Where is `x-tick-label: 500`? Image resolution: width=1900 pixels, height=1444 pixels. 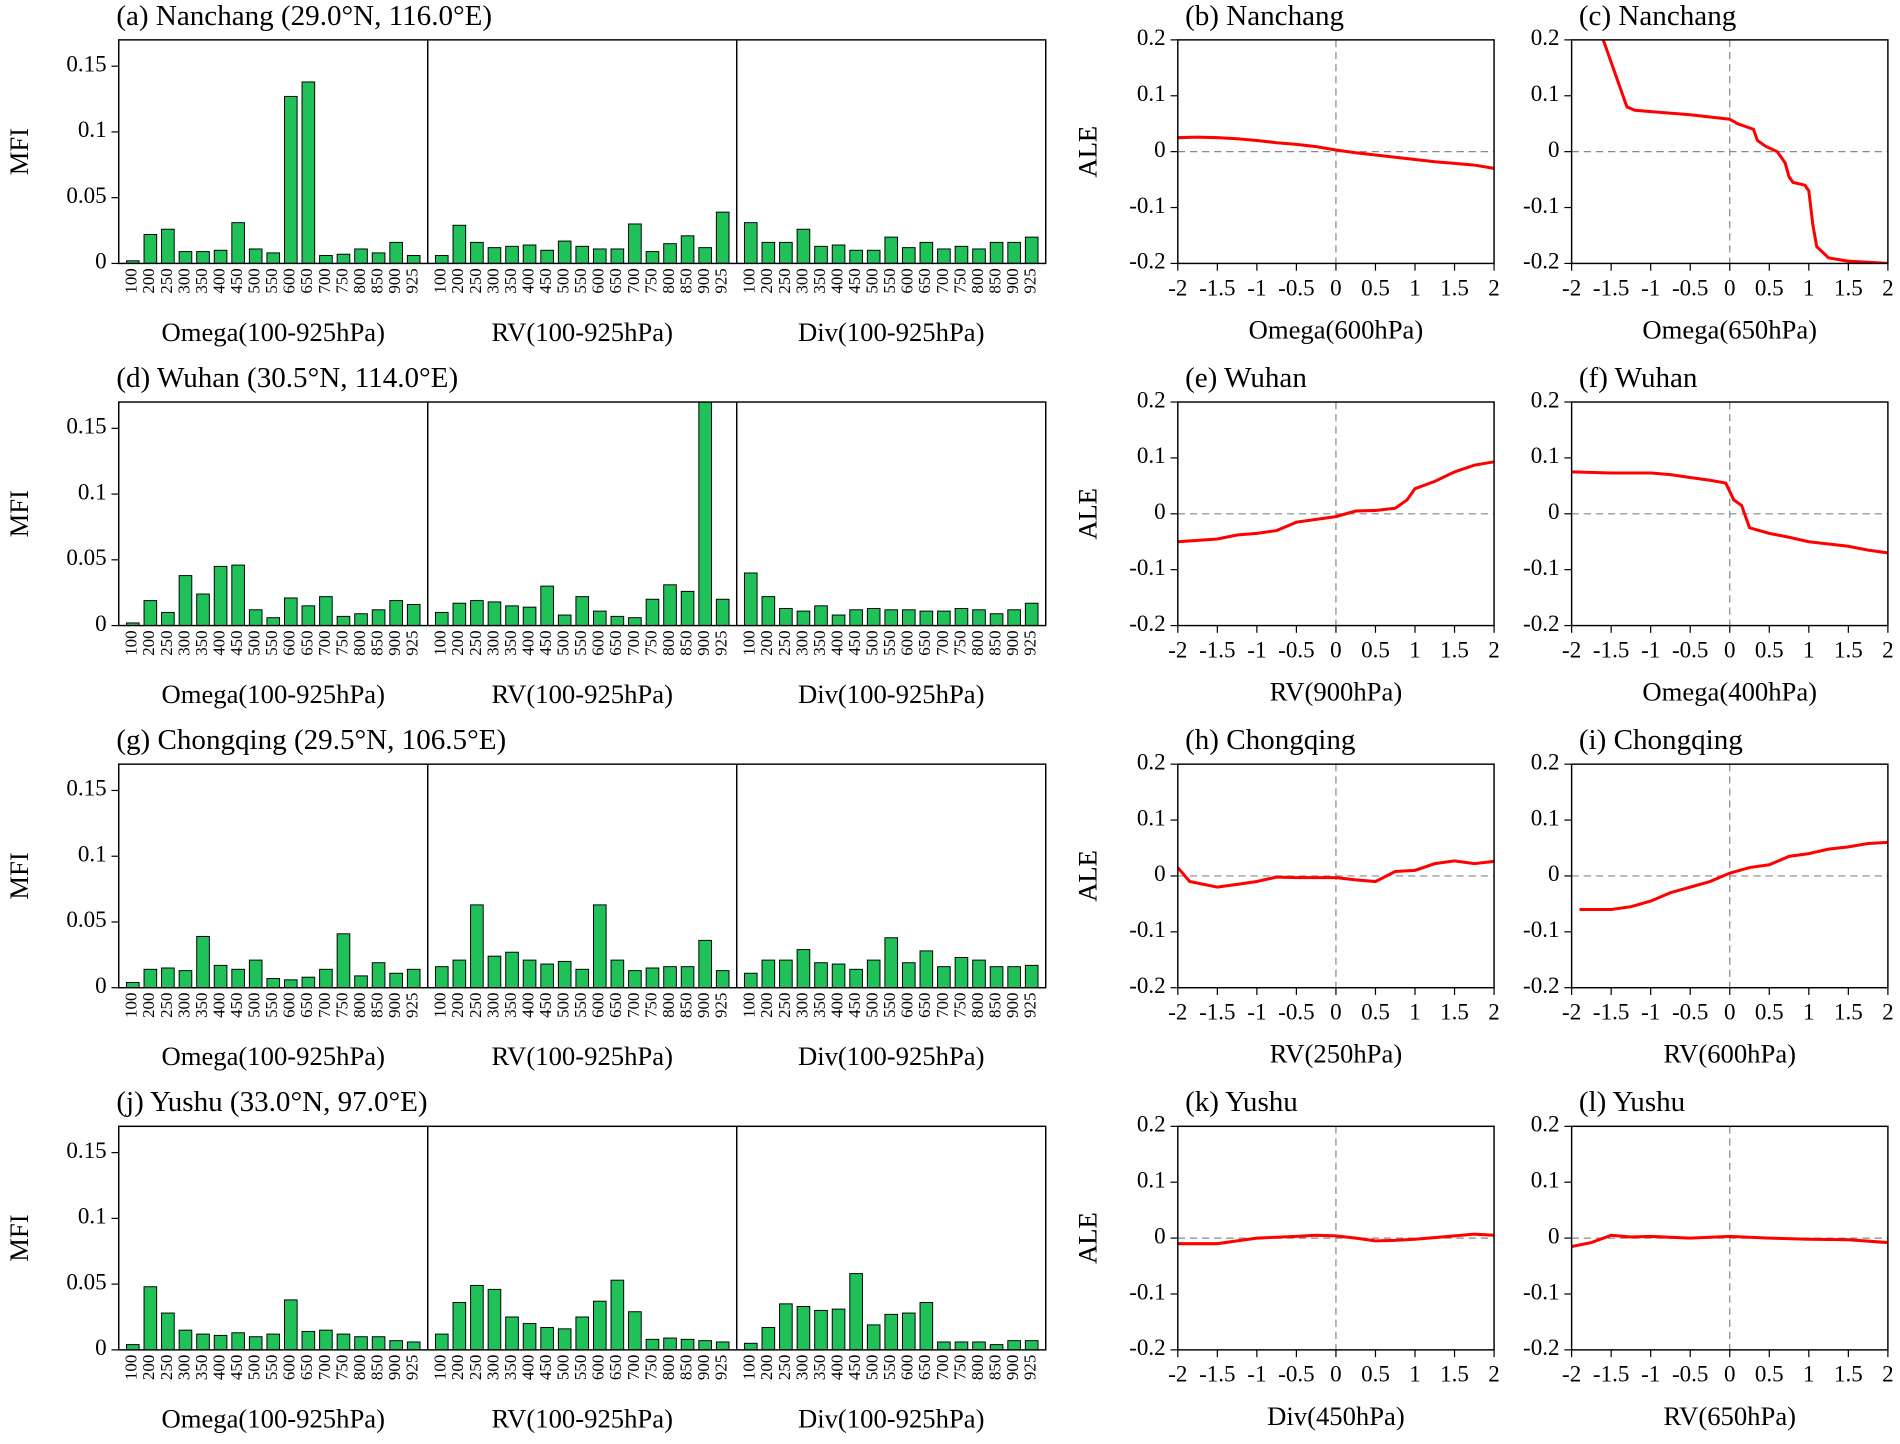
x-tick-label: 500 is located at coordinates (872, 1005).